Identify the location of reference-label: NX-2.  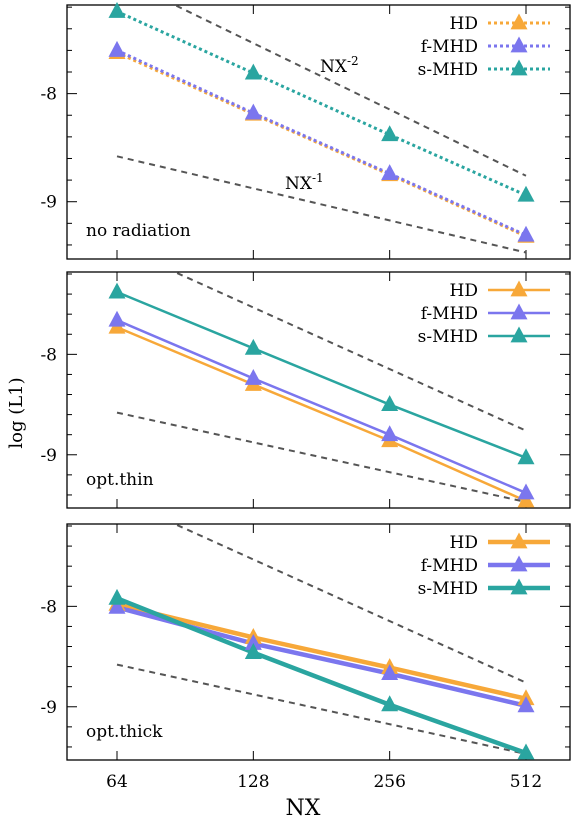
(339, 65).